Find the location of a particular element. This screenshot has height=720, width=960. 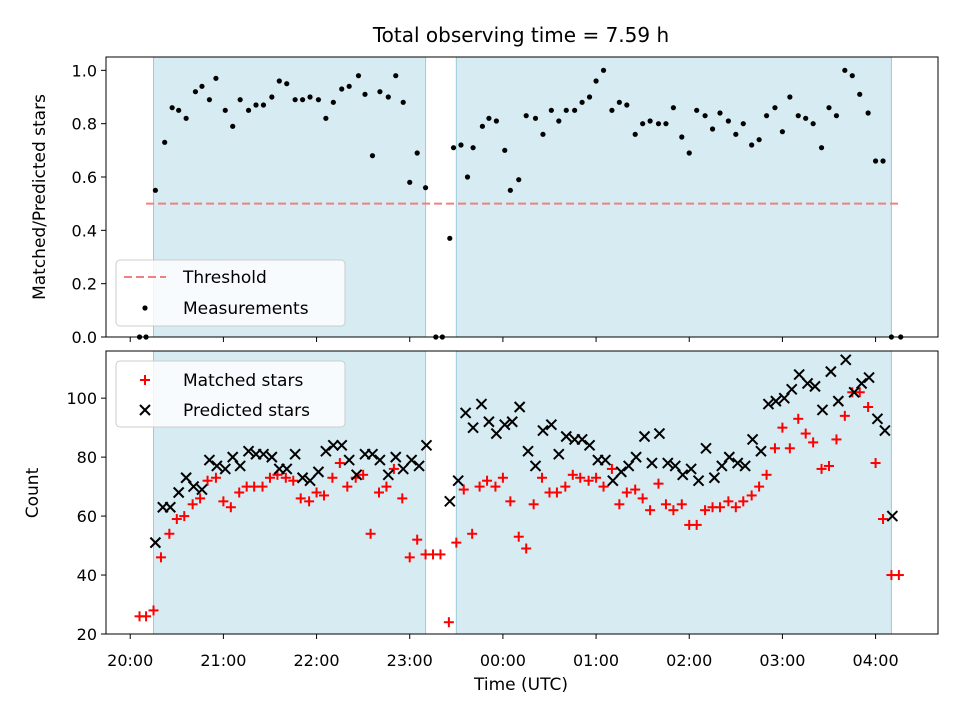

x-axis-label: Time (UTC) is located at coordinates (520, 685).